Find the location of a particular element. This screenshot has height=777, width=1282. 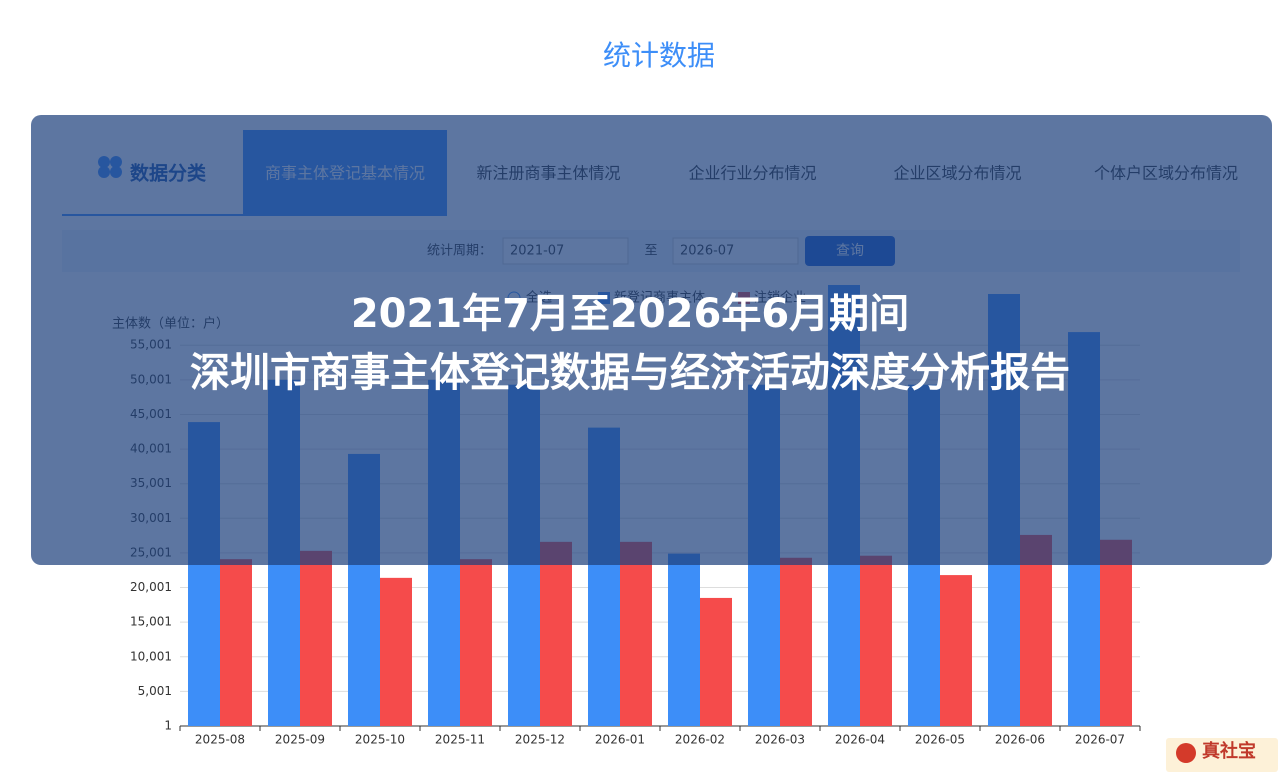

y-tick-label: 1 is located at coordinates (168, 726).